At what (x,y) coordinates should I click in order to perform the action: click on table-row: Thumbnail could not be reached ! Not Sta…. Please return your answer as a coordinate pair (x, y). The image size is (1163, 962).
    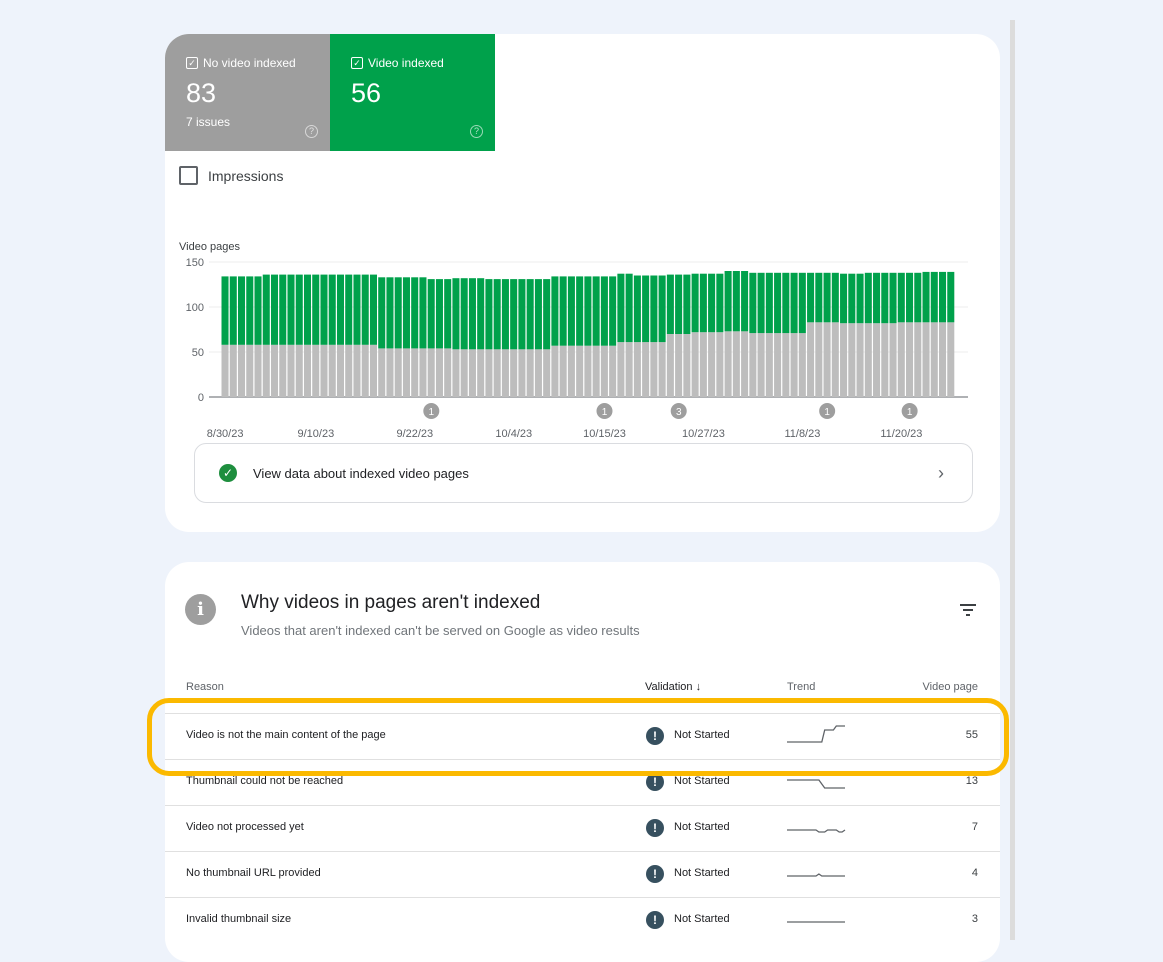
    Looking at the image, I should click on (582, 782).